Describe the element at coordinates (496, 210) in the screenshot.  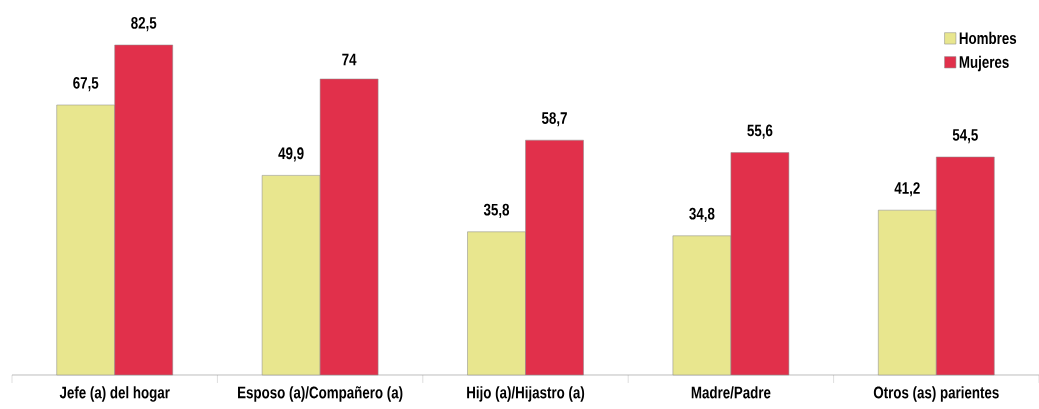
I see `data-label: 35,8` at that location.